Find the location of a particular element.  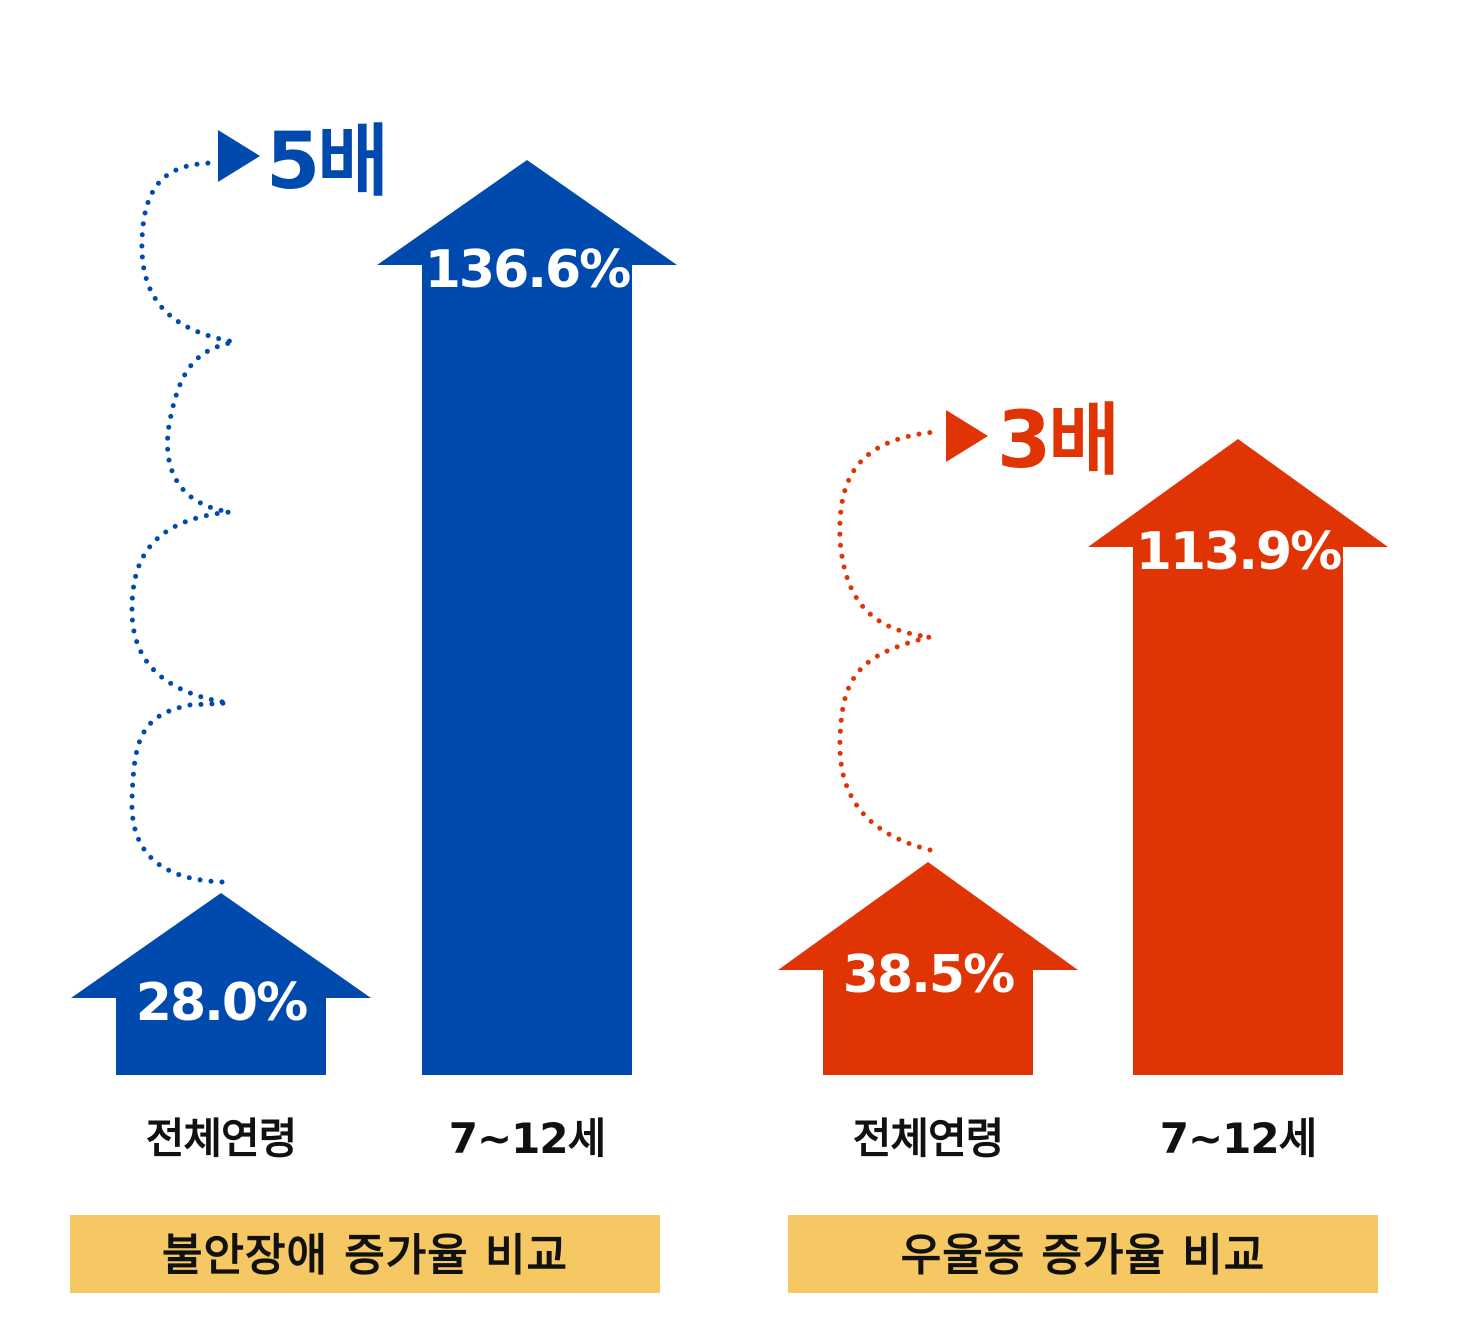

ratio-label: 3배 is located at coordinates (1057, 441).